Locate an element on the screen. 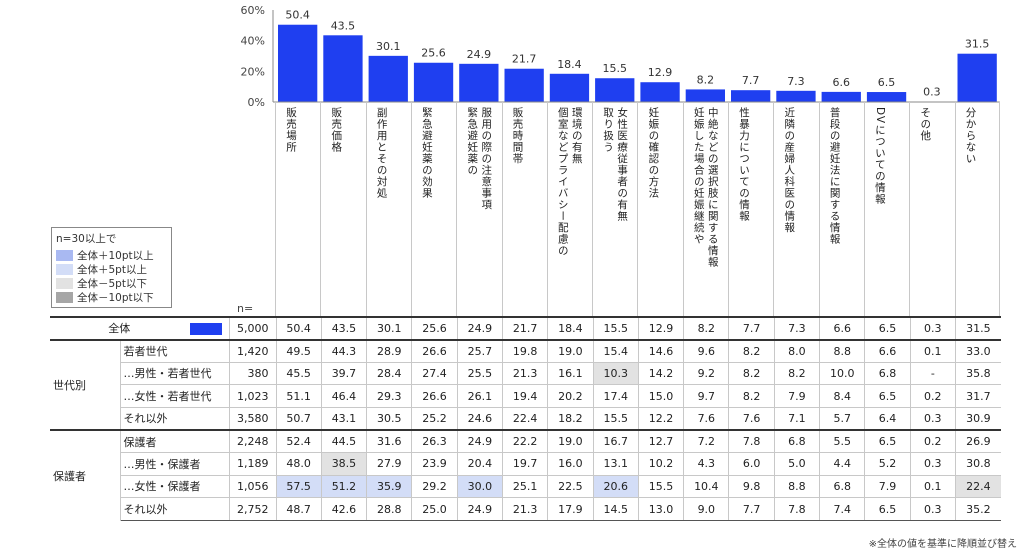 Image resolution: width=1029 pixels, height=551 pixels. value-cell: 8.4 is located at coordinates (842, 396).